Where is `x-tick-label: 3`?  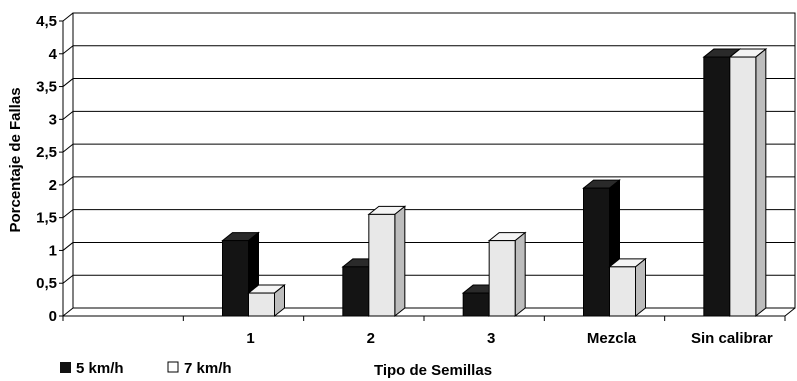 x-tick-label: 3 is located at coordinates (491, 338).